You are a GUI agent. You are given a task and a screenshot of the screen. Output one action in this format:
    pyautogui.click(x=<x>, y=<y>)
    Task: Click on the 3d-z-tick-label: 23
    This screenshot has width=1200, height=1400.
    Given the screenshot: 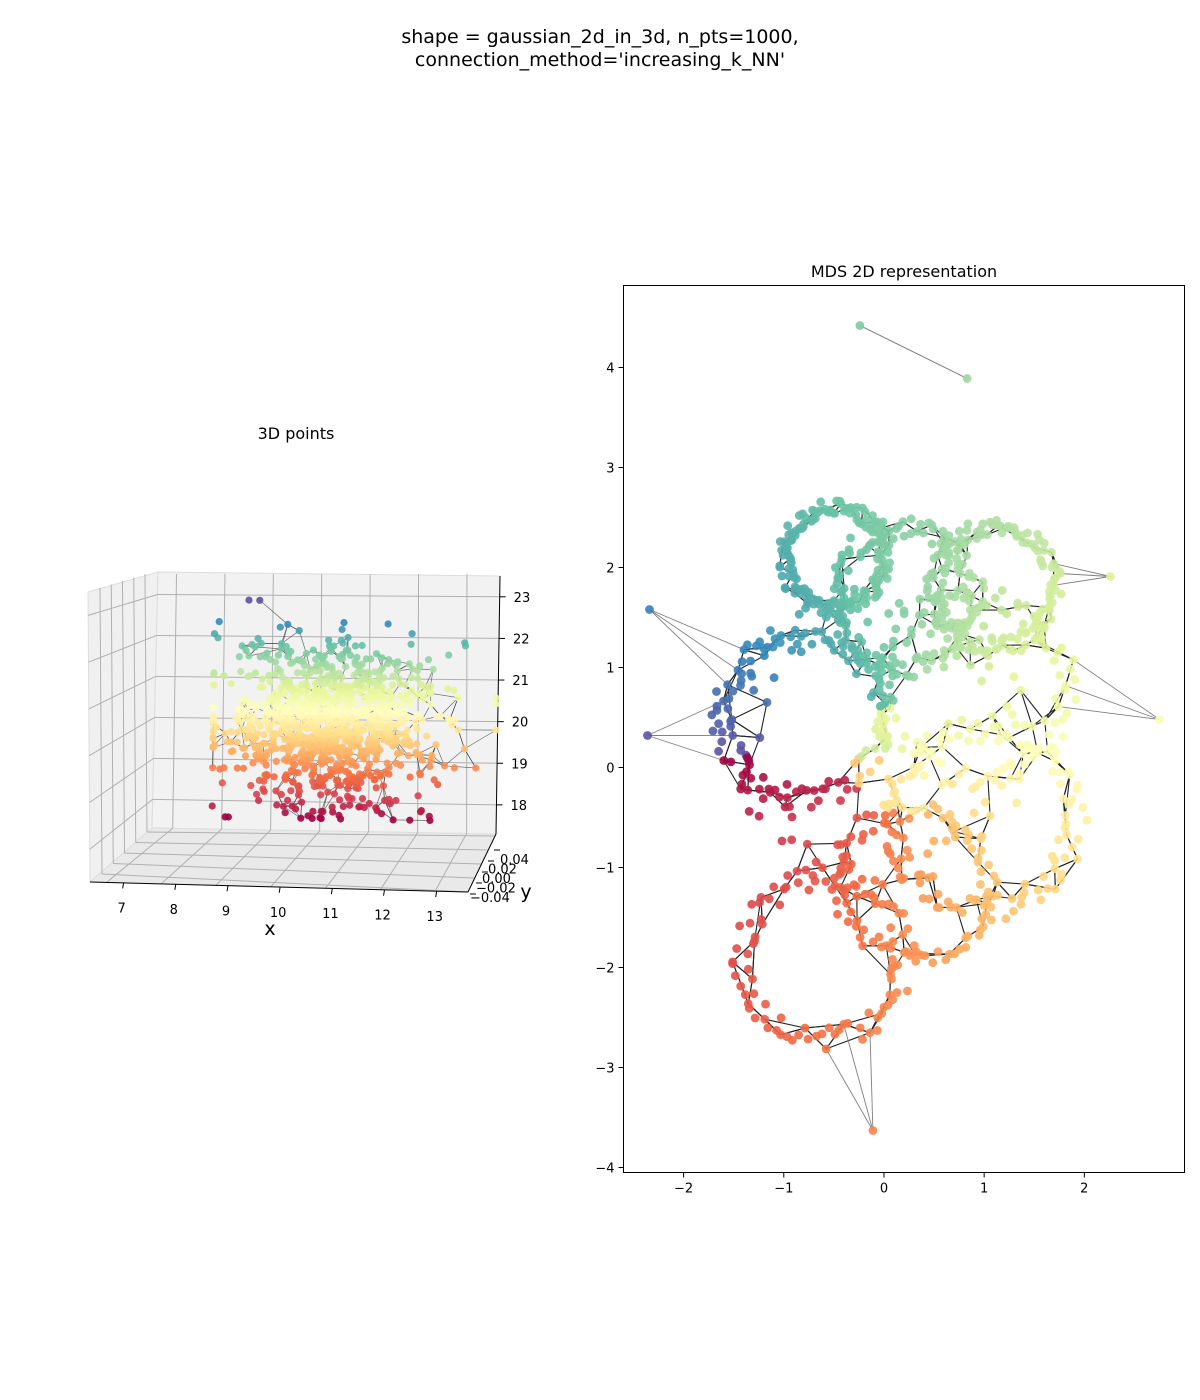 What is the action you would take?
    pyautogui.click(x=522, y=598)
    